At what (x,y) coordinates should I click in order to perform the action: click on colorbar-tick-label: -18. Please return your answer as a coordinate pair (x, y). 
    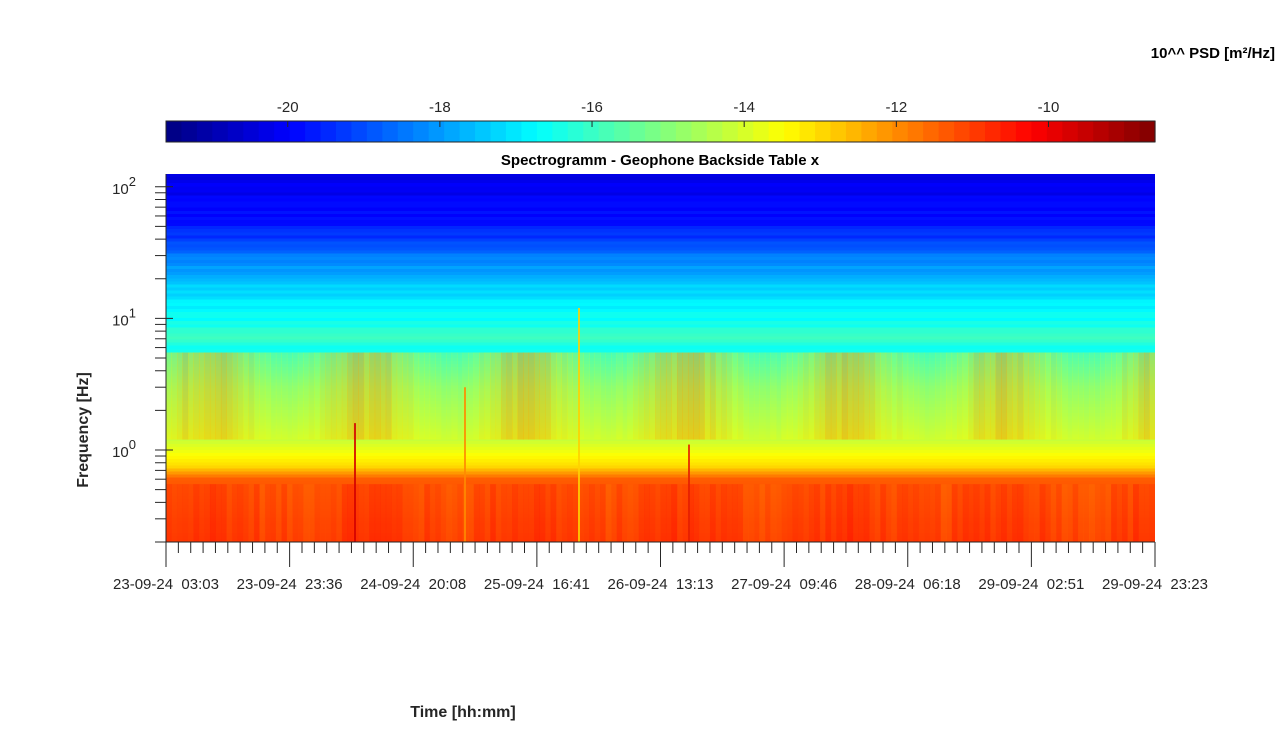
    Looking at the image, I should click on (440, 107).